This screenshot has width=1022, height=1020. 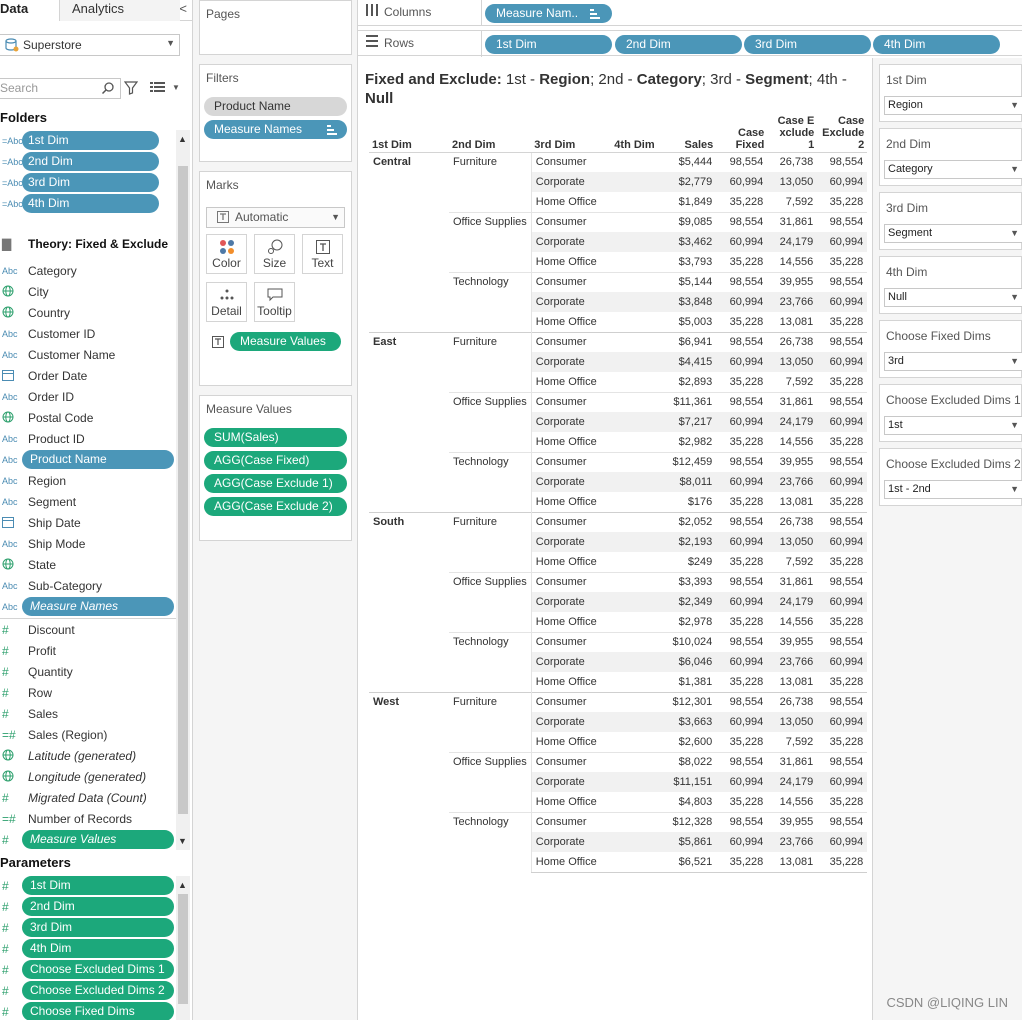 I want to click on cell-sales: $4,415, so click(x=691, y=362).